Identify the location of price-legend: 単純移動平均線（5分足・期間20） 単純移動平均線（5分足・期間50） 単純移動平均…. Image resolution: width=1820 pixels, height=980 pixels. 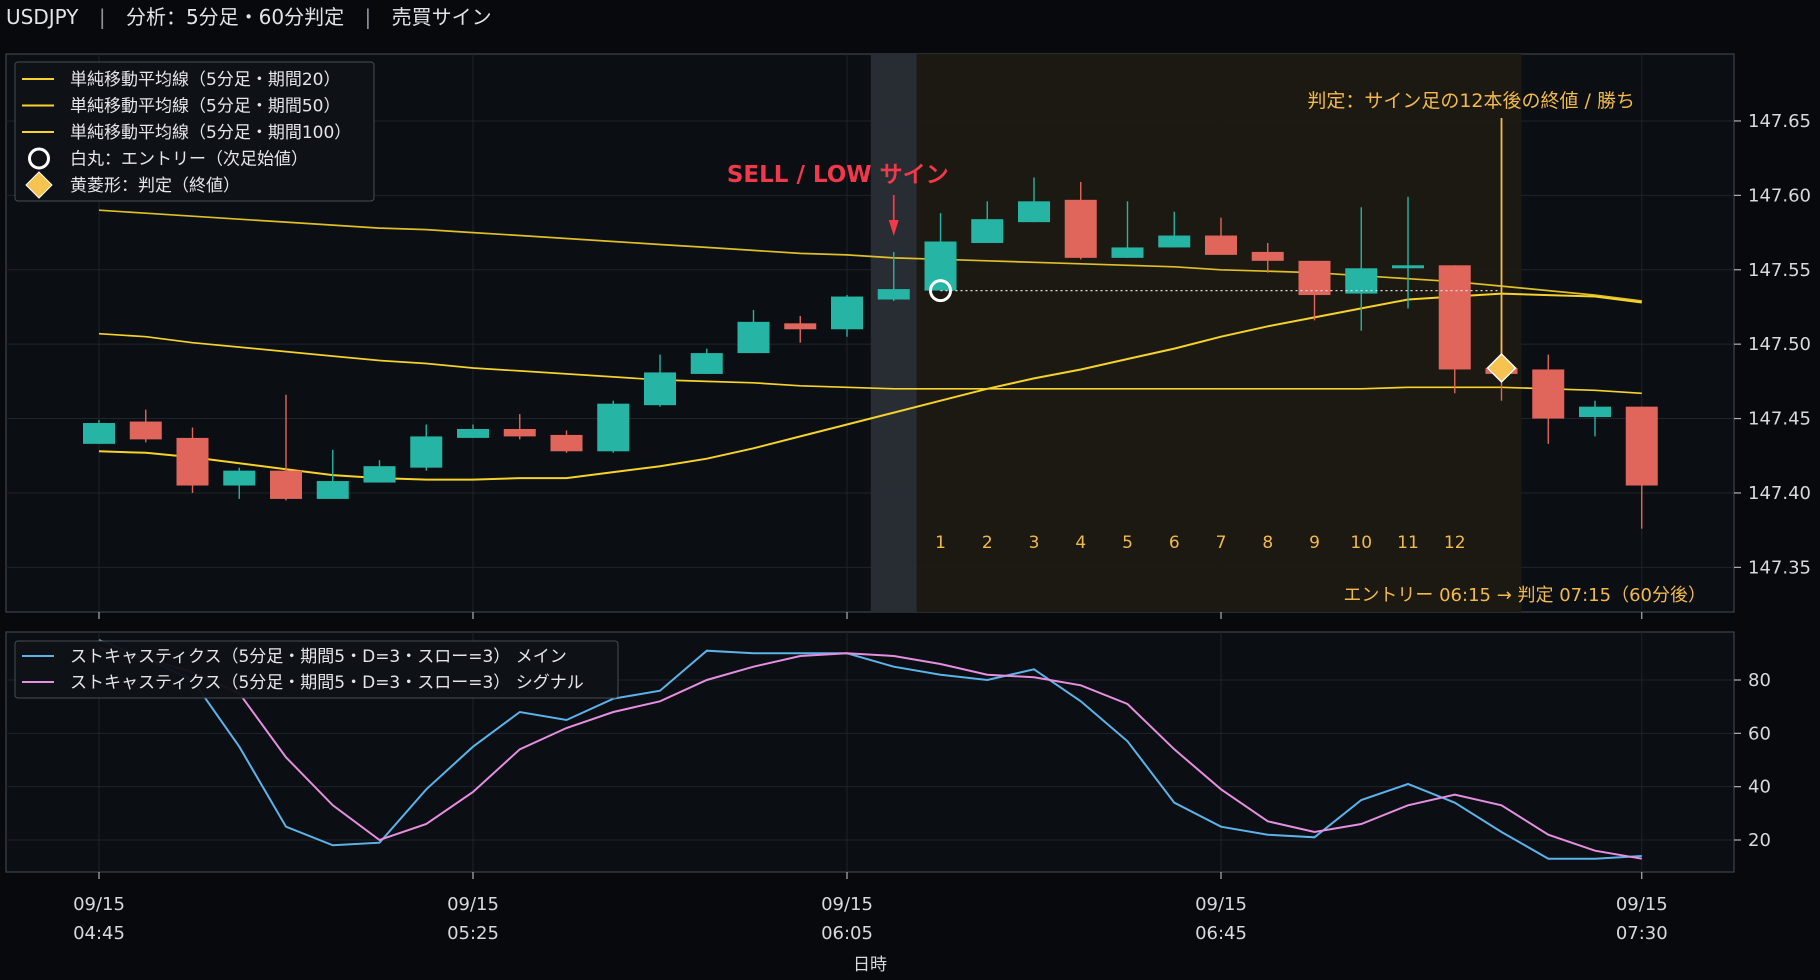
(194, 131).